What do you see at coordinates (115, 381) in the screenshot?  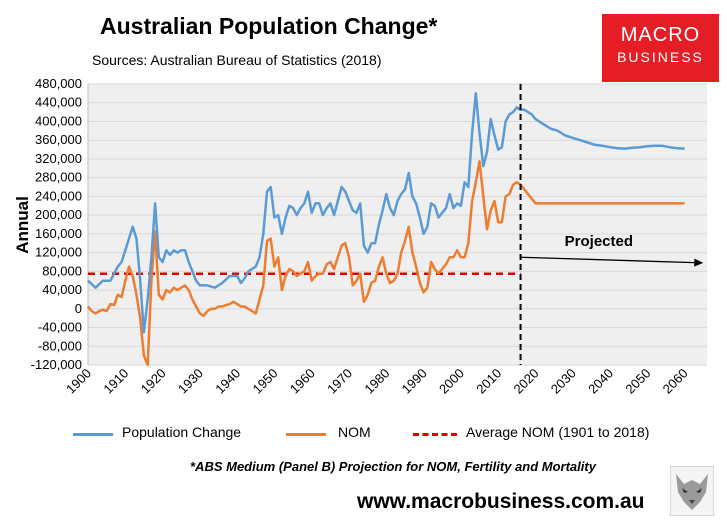 I see `x-tick-label: 1910` at bounding box center [115, 381].